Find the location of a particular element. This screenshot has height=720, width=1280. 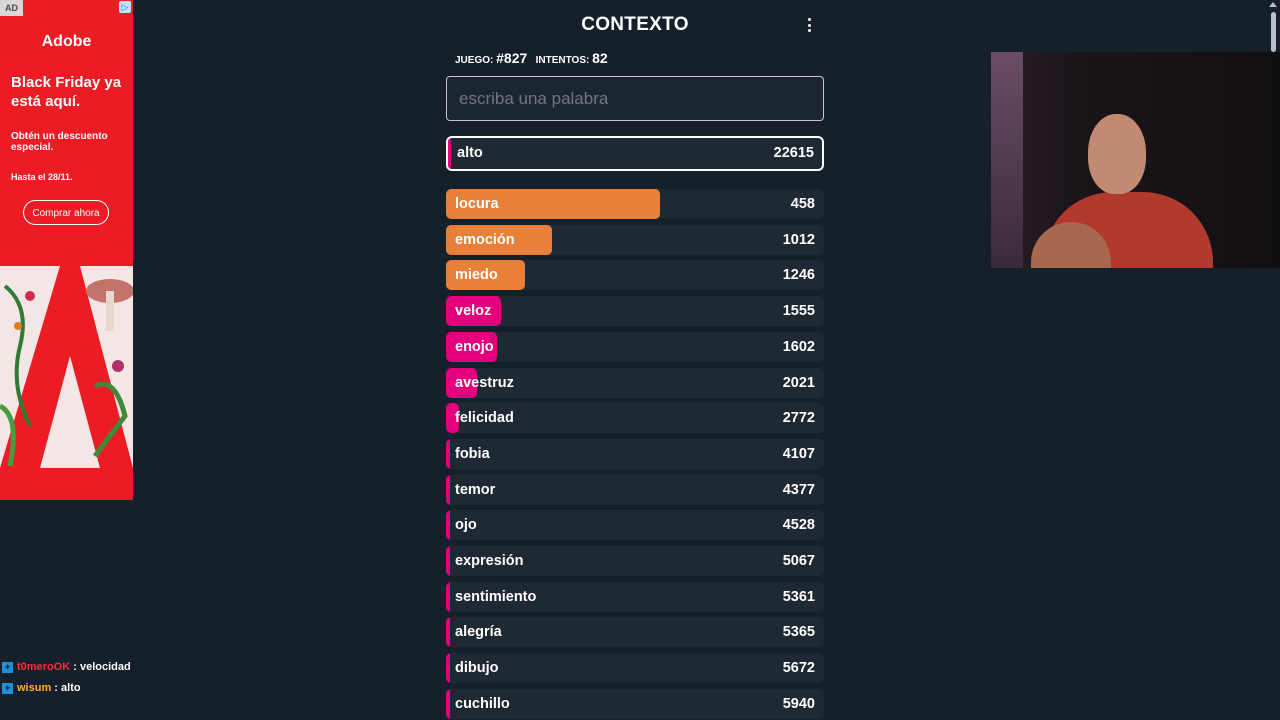

guess-word: avestruz is located at coordinates (484, 382).